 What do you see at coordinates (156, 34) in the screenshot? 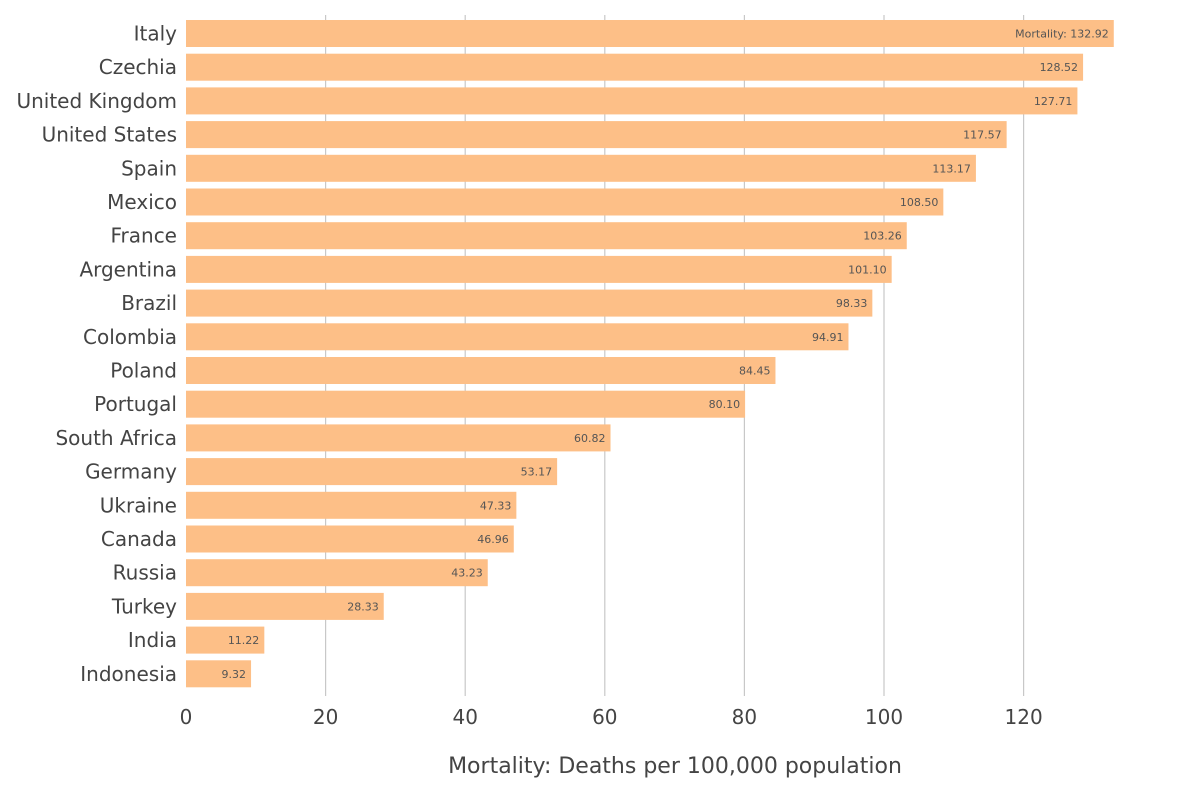
I see `category-label: Italy` at bounding box center [156, 34].